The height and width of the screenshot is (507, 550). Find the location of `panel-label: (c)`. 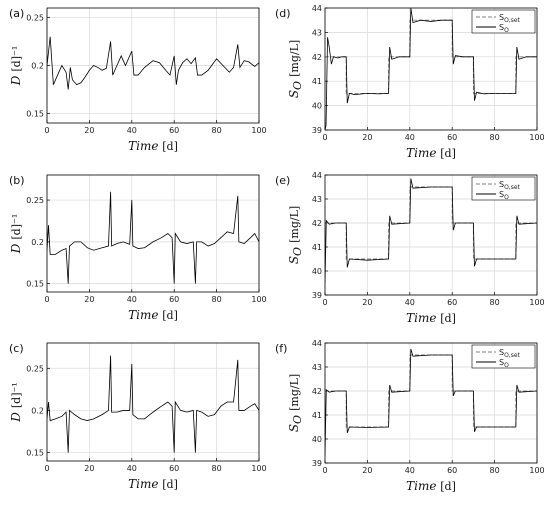

panel-label: (c) is located at coordinates (16, 348).